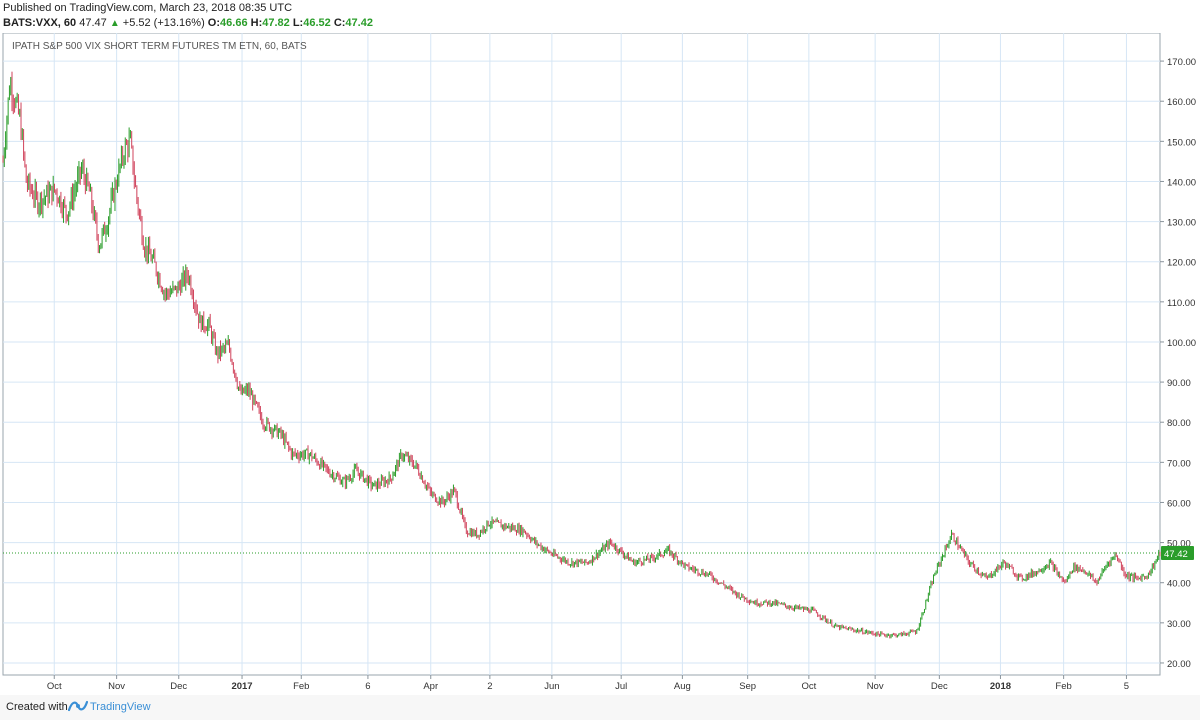  Describe the element at coordinates (1179, 503) in the screenshot. I see `y-tick-label: 60.00` at that location.